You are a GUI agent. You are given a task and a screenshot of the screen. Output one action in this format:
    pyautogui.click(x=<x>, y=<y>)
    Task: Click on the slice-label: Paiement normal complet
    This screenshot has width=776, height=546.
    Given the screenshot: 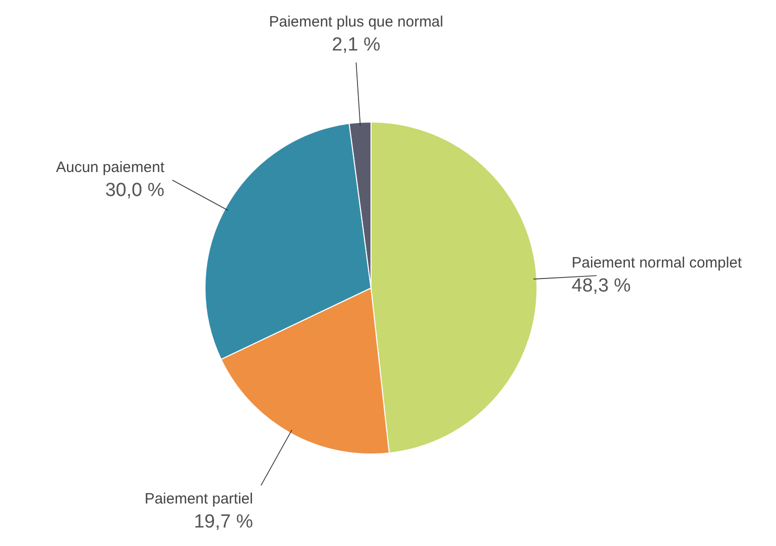 What is the action you would take?
    pyautogui.click(x=657, y=263)
    